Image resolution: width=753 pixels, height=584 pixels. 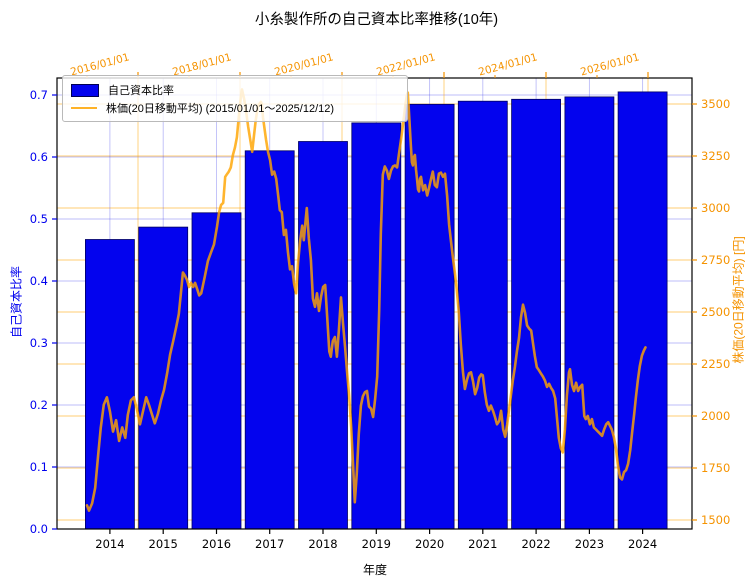 I want to click on svg-text: 0.4, so click(x=39, y=281).